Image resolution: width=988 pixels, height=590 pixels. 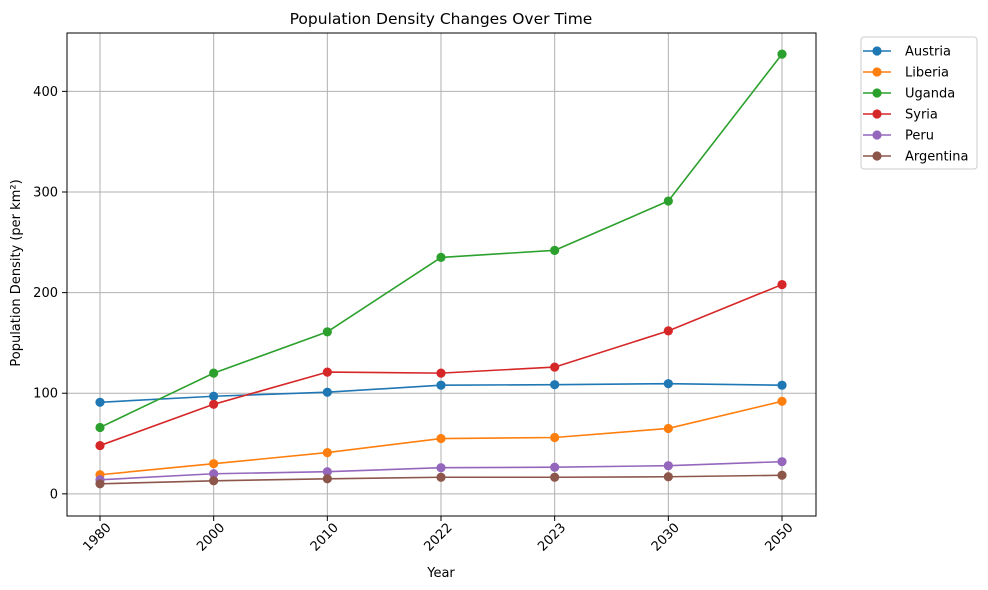 I want to click on y-axis-ticks: 0 100 200 300 400, so click(x=50, y=293).